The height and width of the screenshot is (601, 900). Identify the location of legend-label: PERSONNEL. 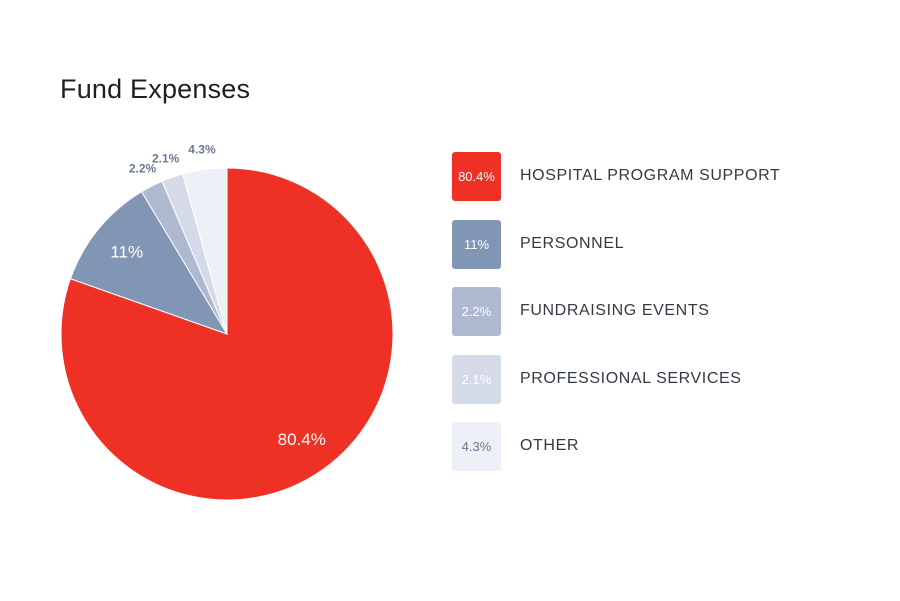
(572, 243).